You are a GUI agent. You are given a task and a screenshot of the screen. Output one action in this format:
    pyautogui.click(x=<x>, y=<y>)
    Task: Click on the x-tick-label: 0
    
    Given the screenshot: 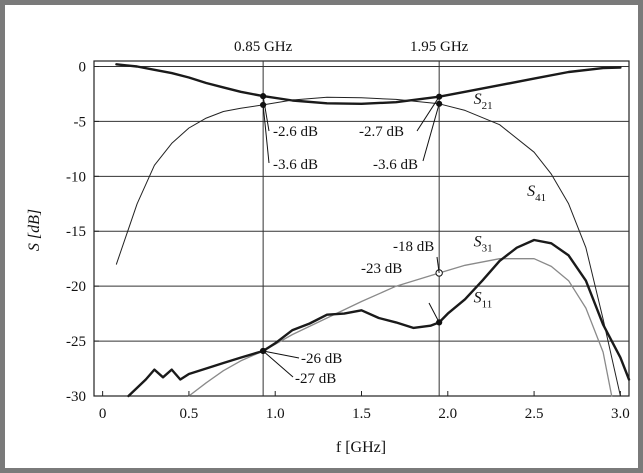 What is the action you would take?
    pyautogui.click(x=103, y=414)
    